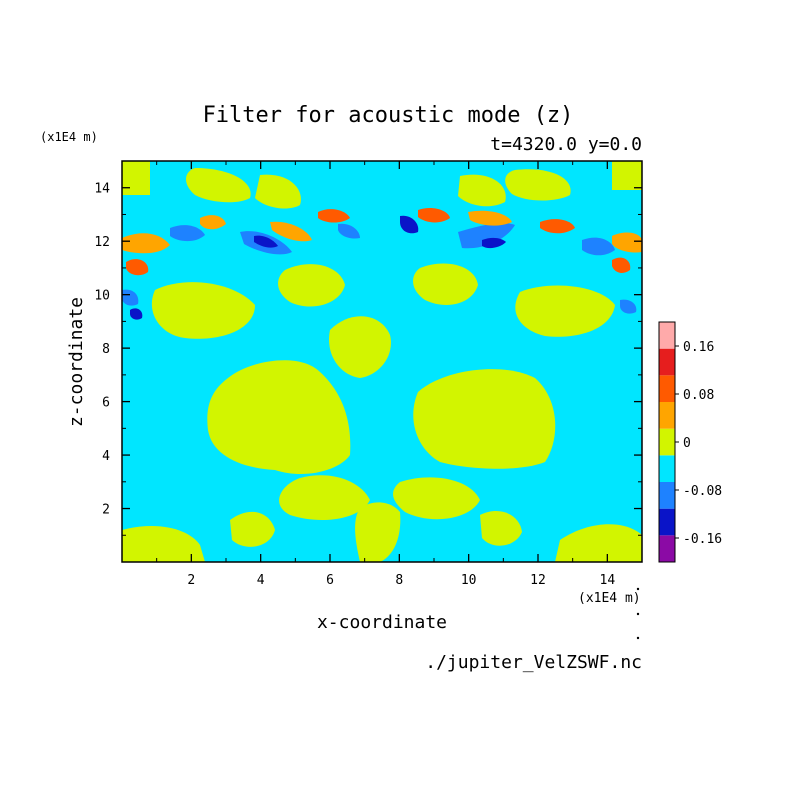  I want to click on colorbar-tick-label: 0.08, so click(698, 395).